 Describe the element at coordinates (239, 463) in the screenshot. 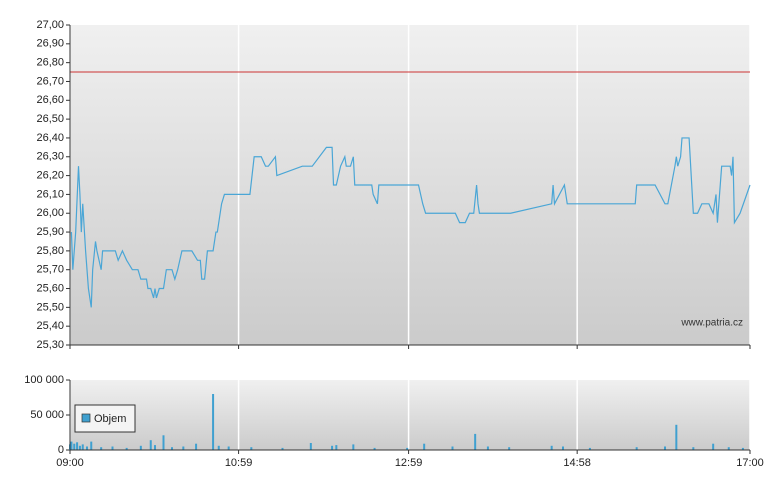

I see `x-tick-label: 10:59` at that location.